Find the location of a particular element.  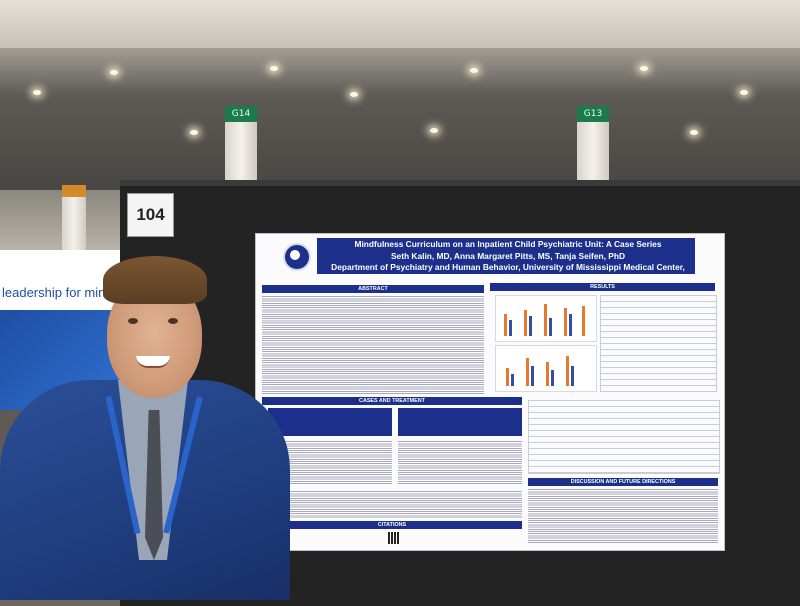

booth-number: 104 is located at coordinates (150, 215).